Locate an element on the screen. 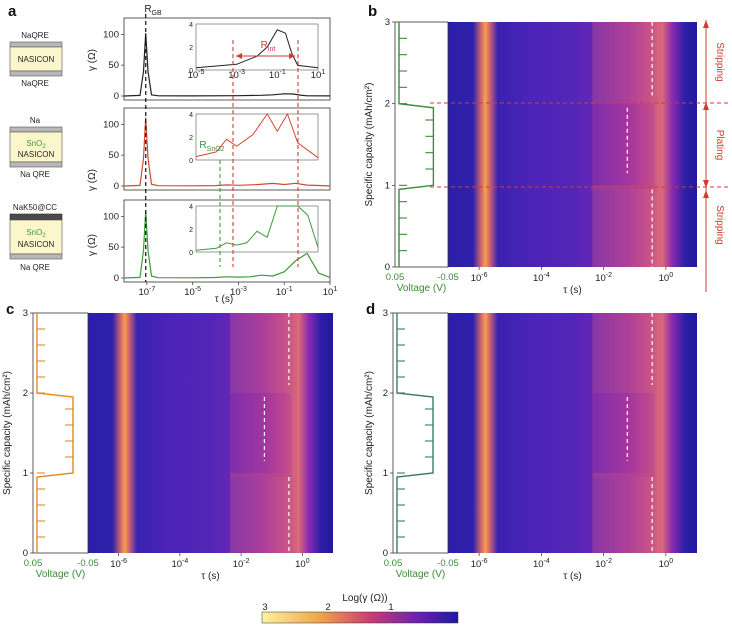 The width and height of the screenshot is (732, 627). drt-xtick-label: 10⁻¹ is located at coordinates (284, 292).